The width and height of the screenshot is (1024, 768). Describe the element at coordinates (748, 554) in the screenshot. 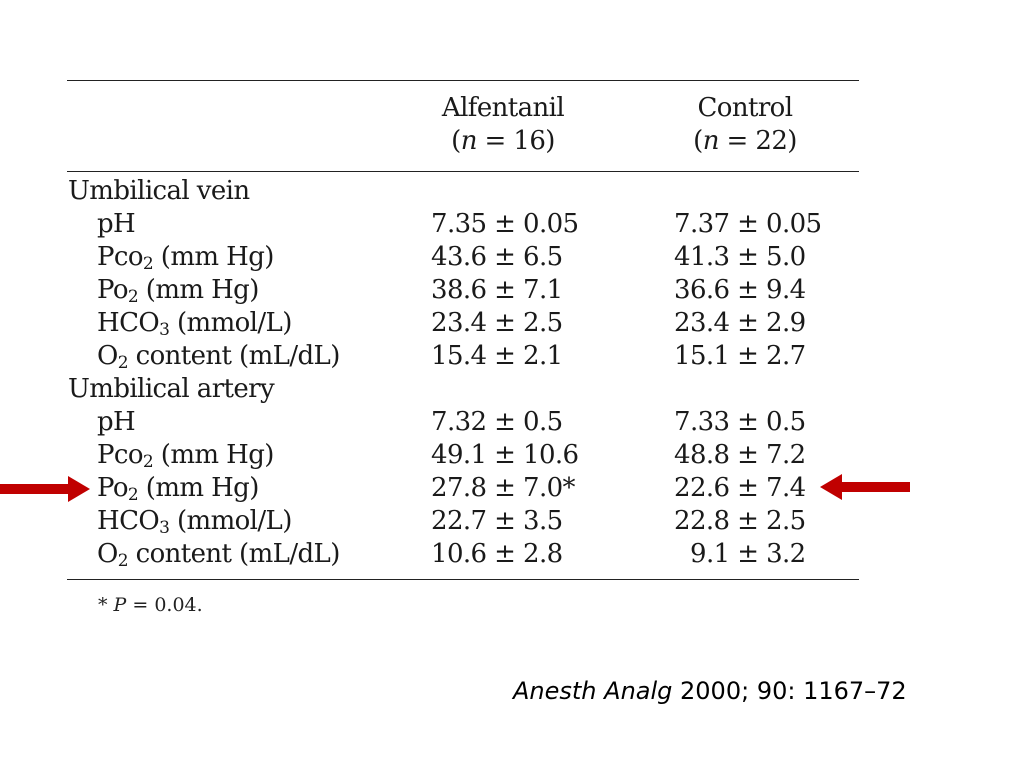

I see `cell-control: 9.1 ± 3.2` at that location.